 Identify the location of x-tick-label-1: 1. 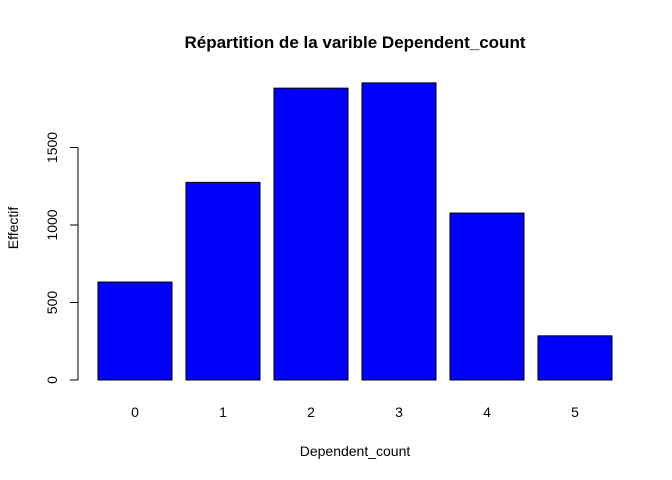
(223, 412).